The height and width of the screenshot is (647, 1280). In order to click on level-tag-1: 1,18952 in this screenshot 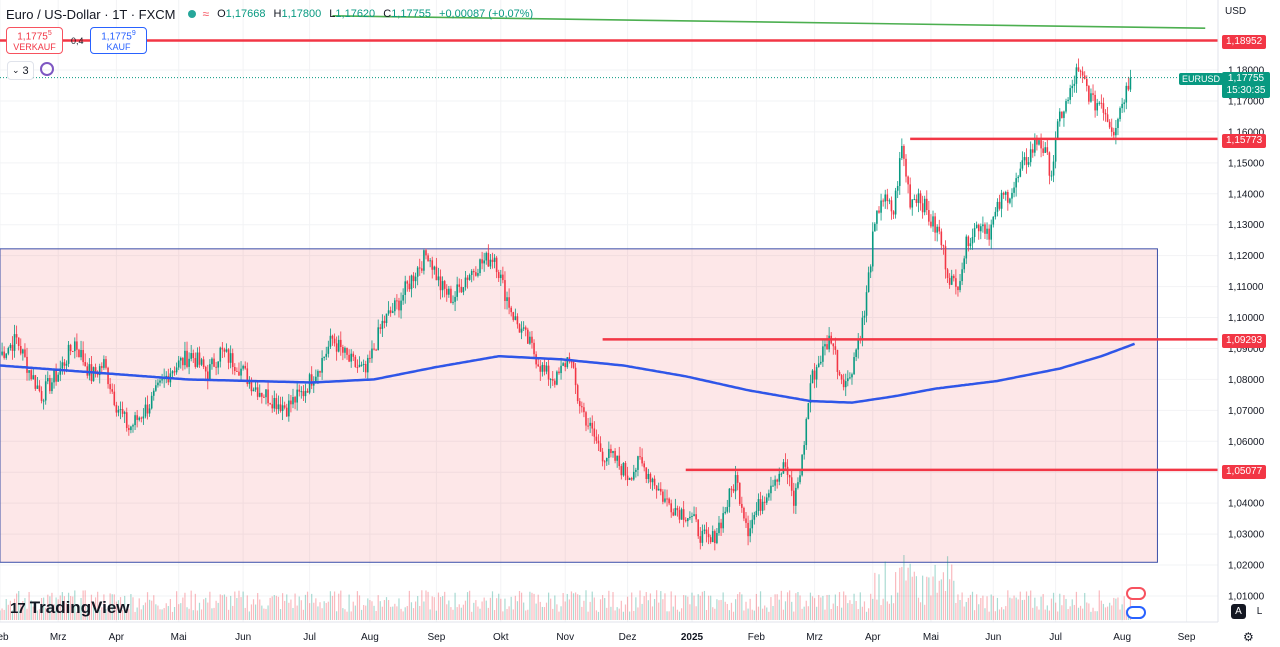, I will do `click(1244, 42)`.